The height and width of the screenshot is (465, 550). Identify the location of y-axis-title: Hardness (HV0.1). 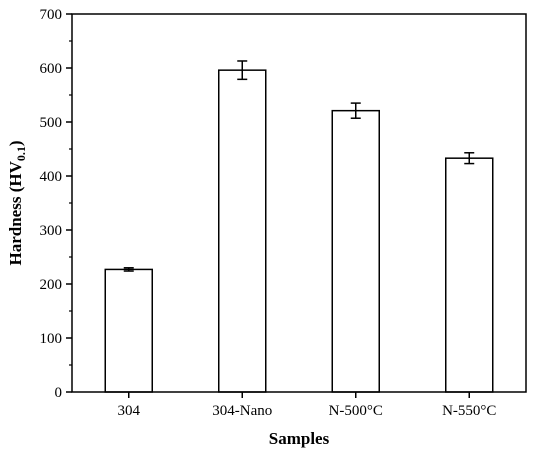
(17, 202).